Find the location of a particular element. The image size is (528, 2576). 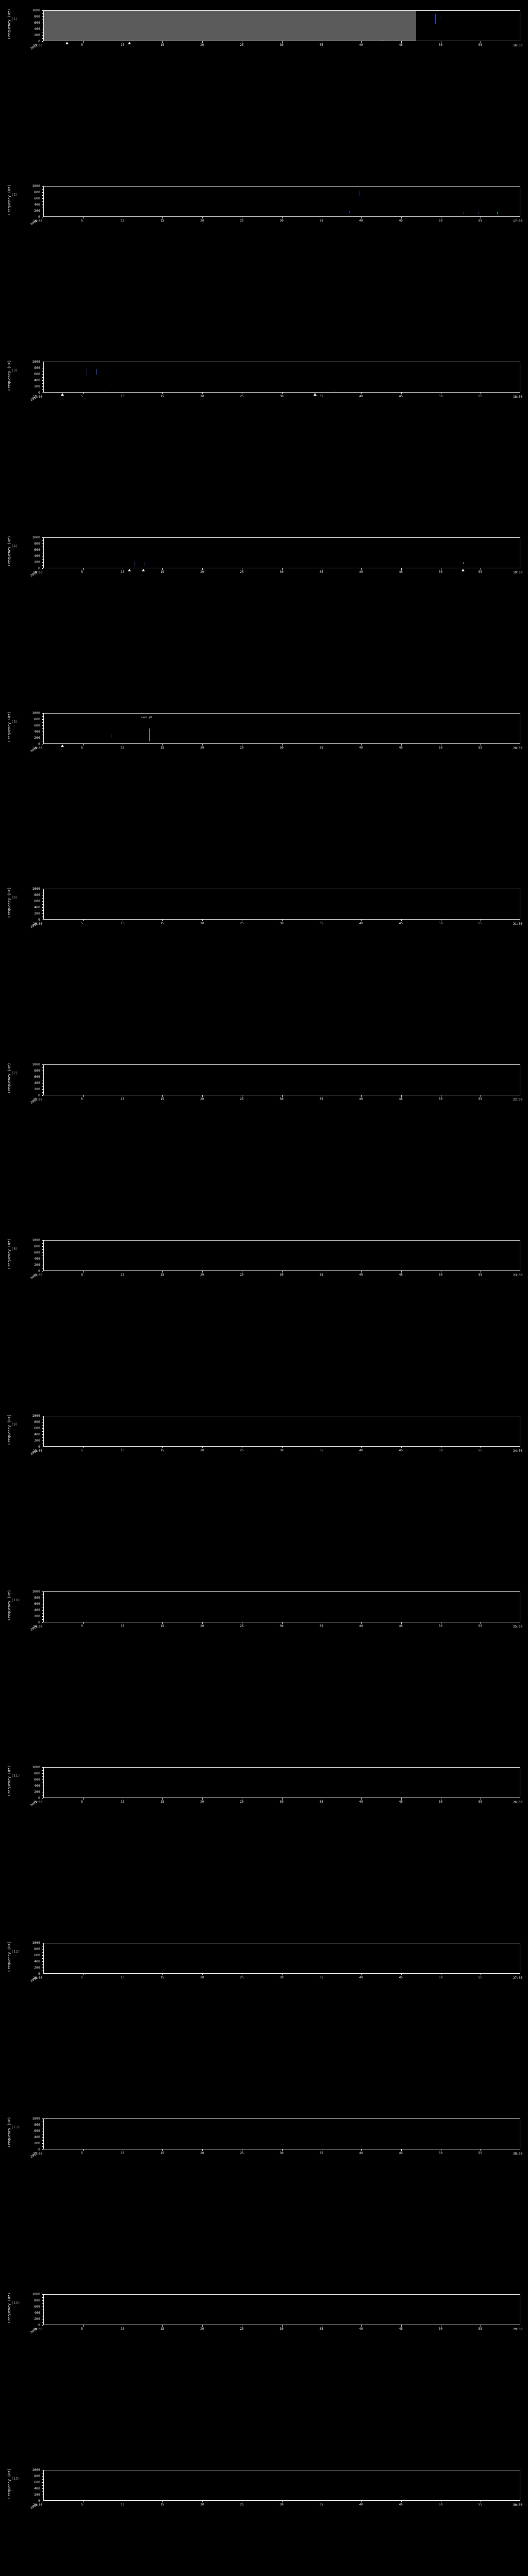

y-tick-label-11-1000: 1000 is located at coordinates (36, 1767).